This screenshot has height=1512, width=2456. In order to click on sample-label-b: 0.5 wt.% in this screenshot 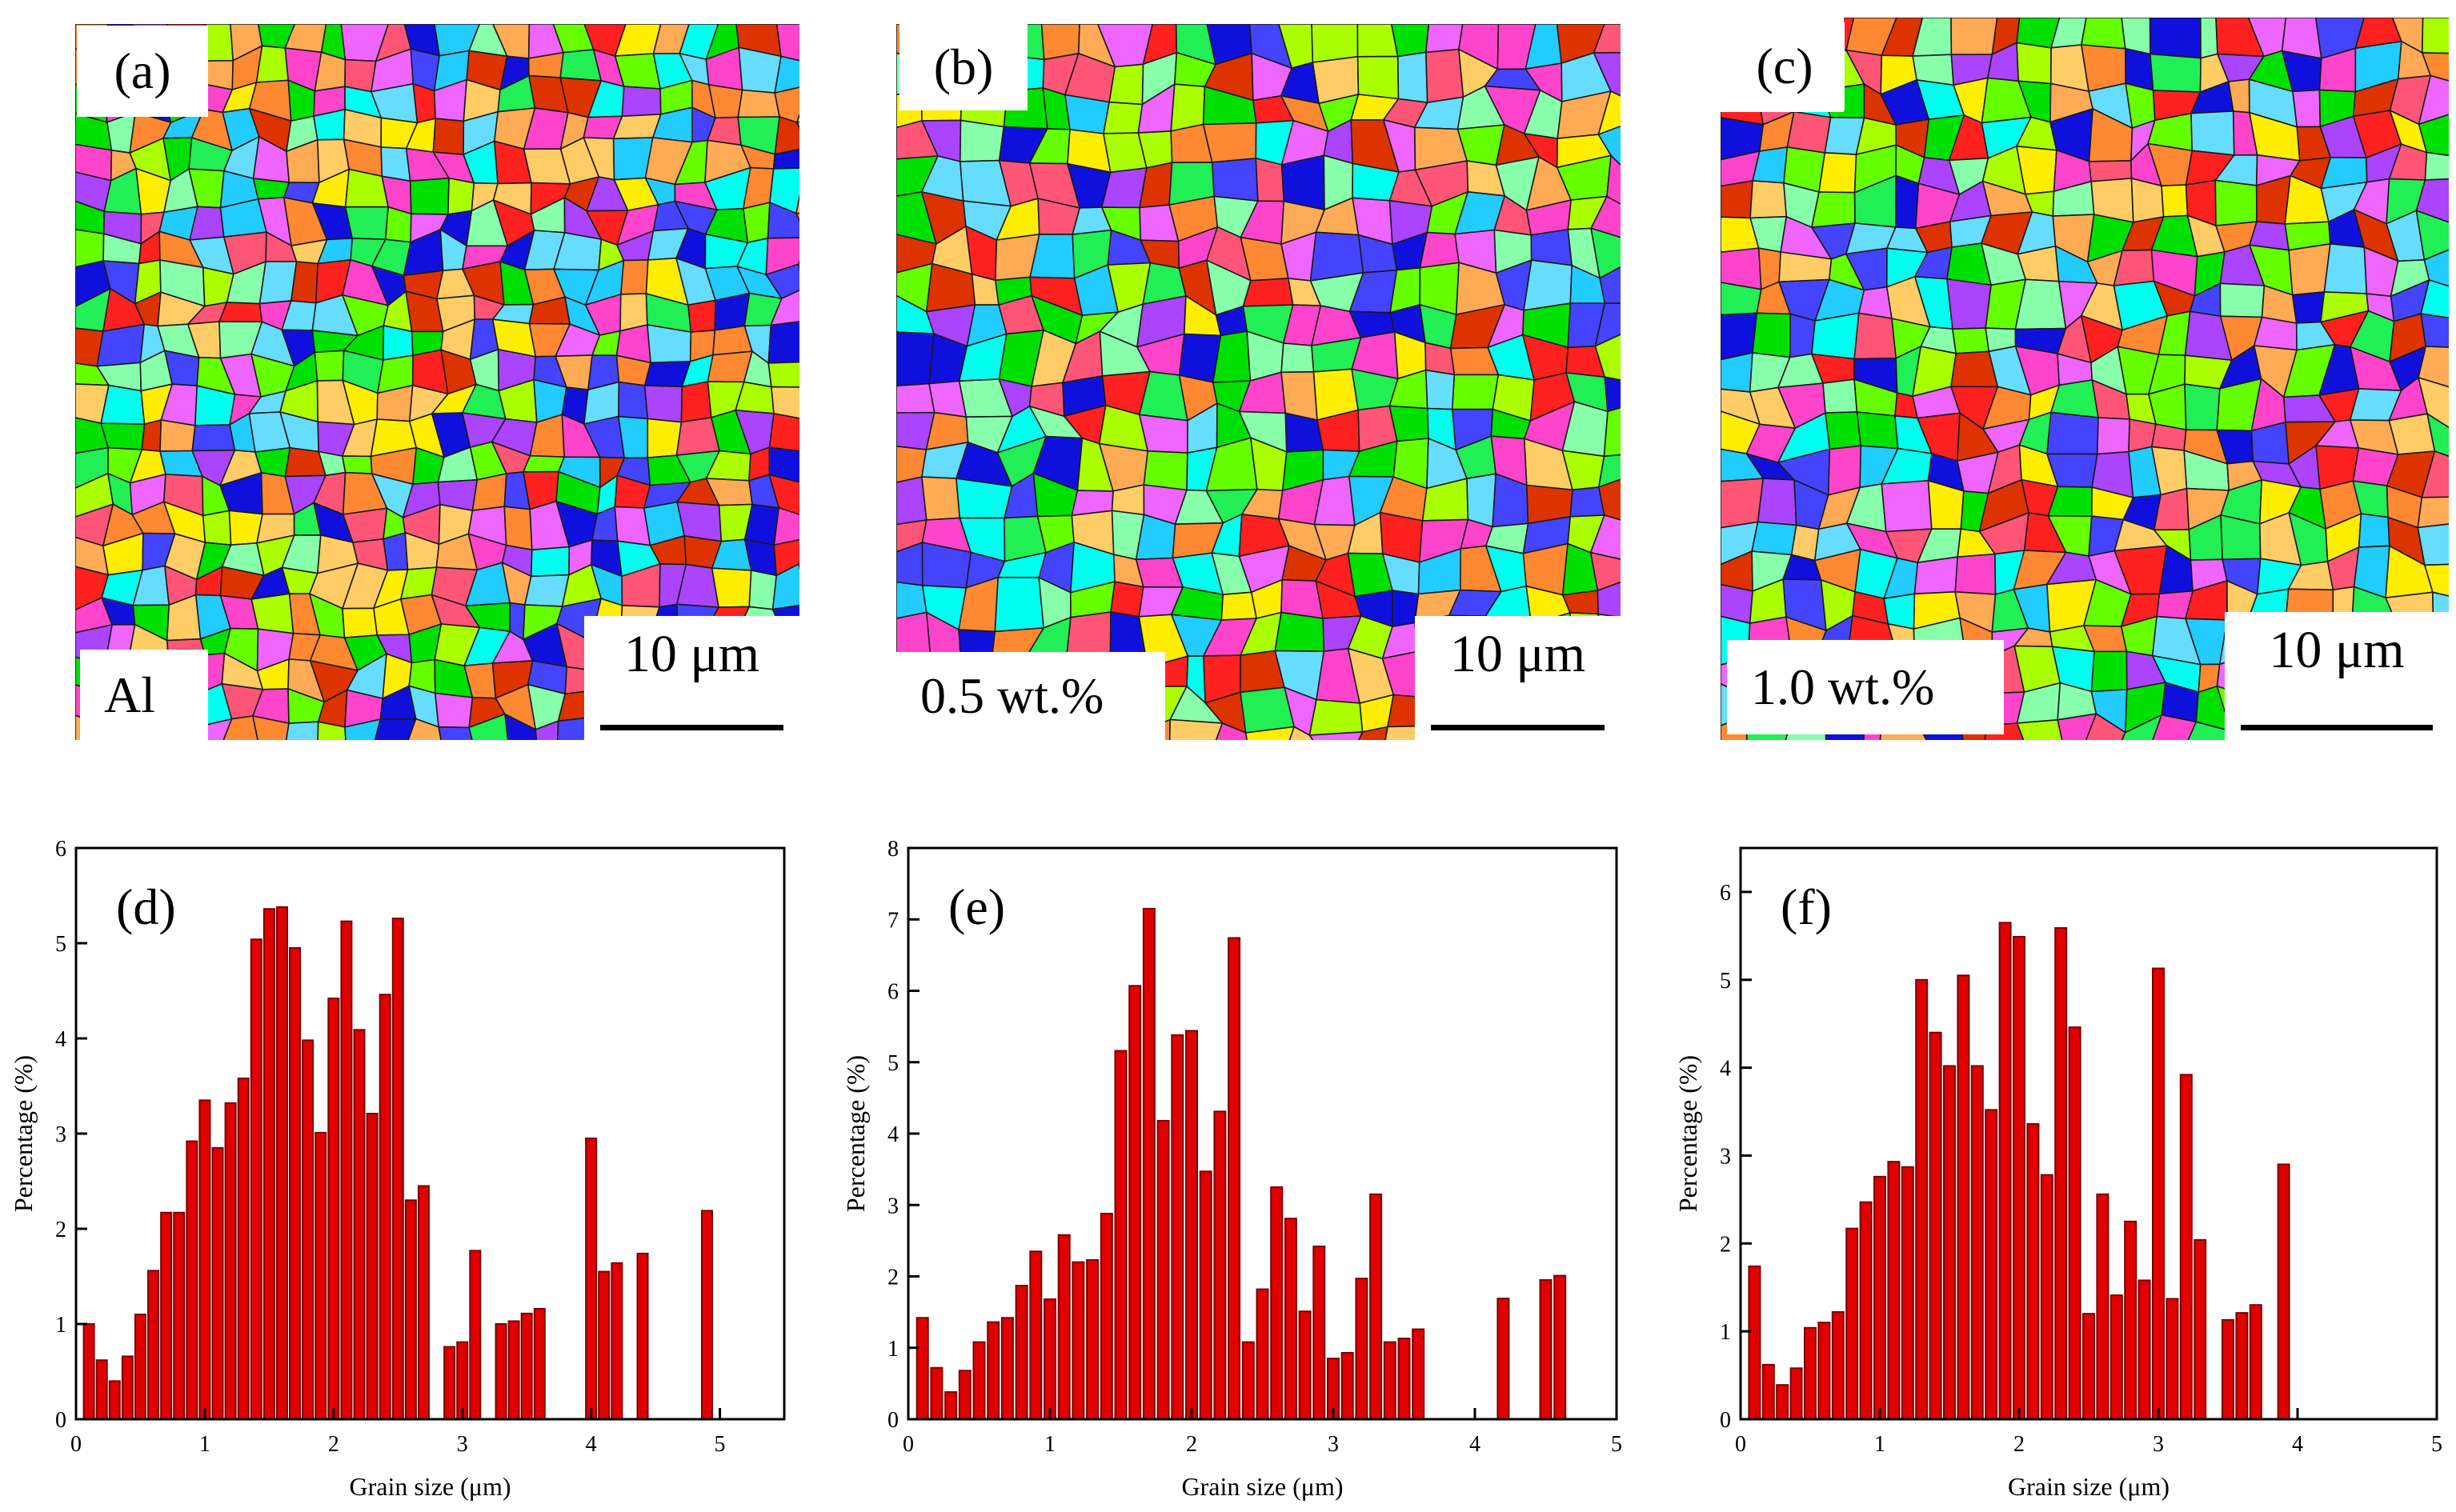, I will do `click(1030, 696)`.